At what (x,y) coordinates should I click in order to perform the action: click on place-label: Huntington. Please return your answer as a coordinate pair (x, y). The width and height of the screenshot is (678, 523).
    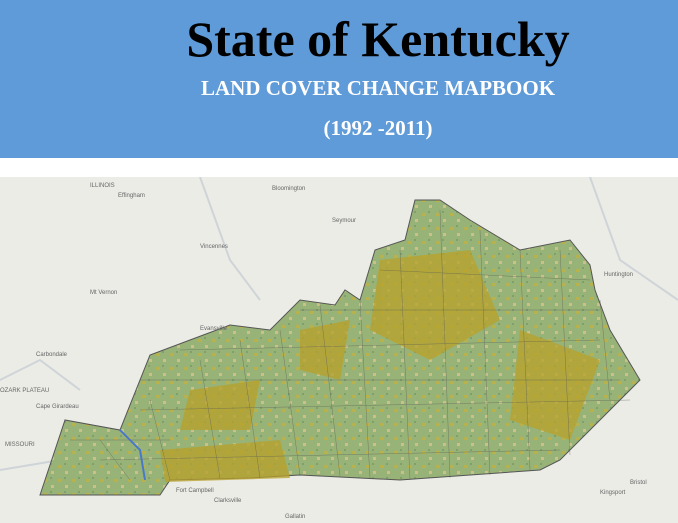
    Looking at the image, I should click on (618, 275).